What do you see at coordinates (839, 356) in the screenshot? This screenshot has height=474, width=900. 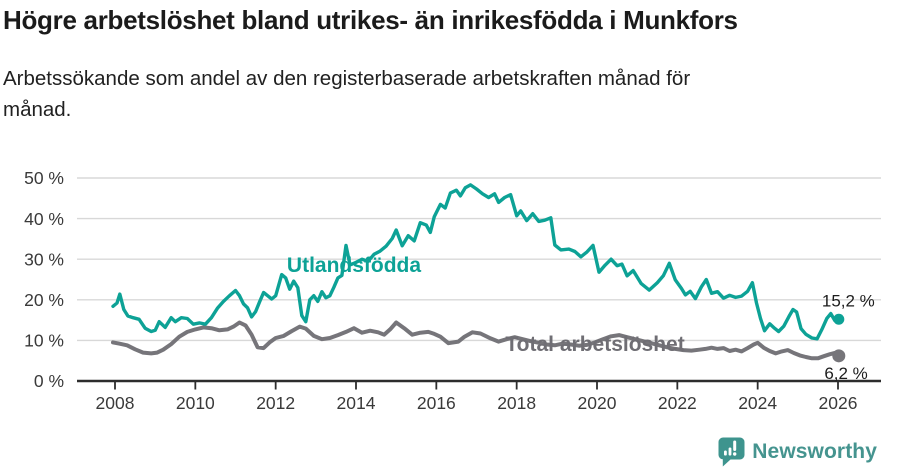 I see `end-dot-total-arbetsloshet` at bounding box center [839, 356].